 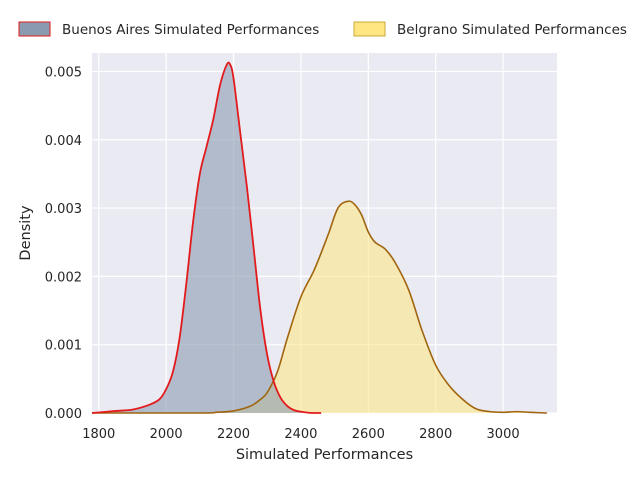 What do you see at coordinates (166, 434) in the screenshot?
I see `x-tick-label: 2000` at bounding box center [166, 434].